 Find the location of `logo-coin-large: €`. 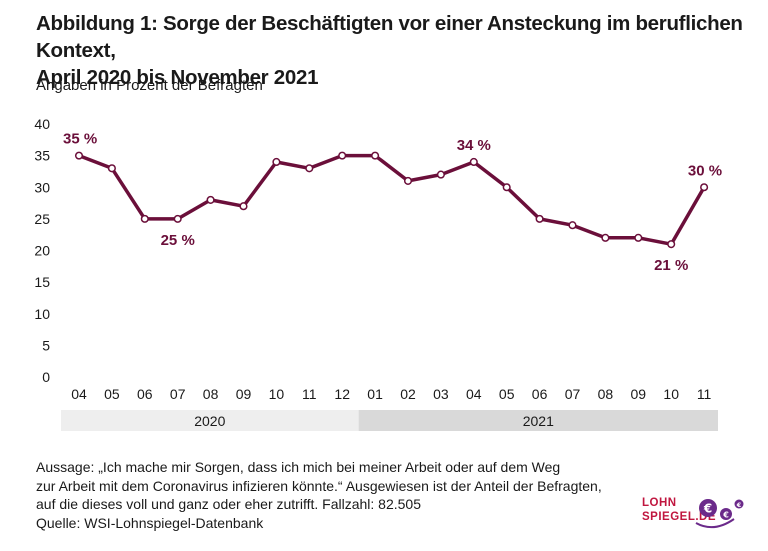

logo-coin-large: € is located at coordinates (707, 509).